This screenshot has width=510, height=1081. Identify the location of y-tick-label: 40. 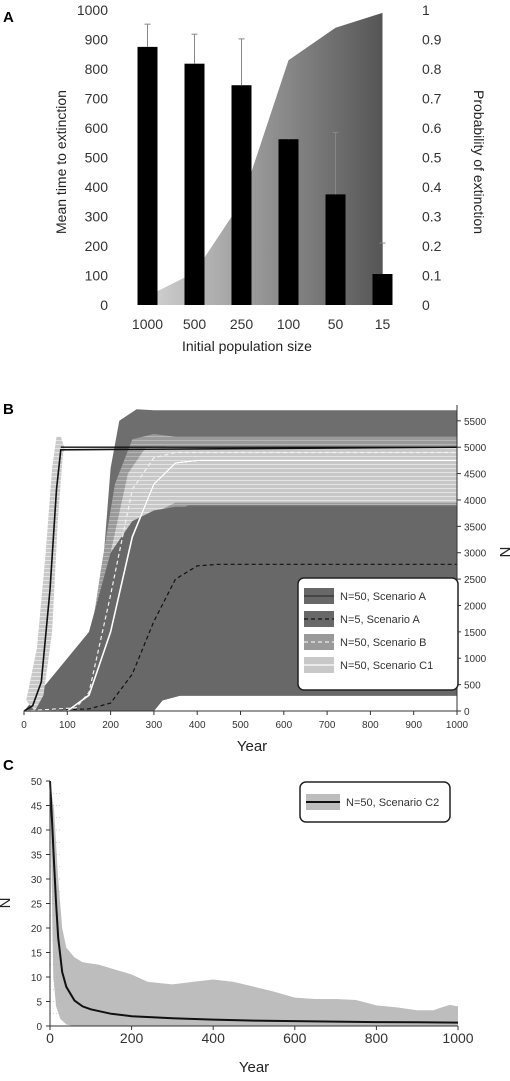
(37, 831).